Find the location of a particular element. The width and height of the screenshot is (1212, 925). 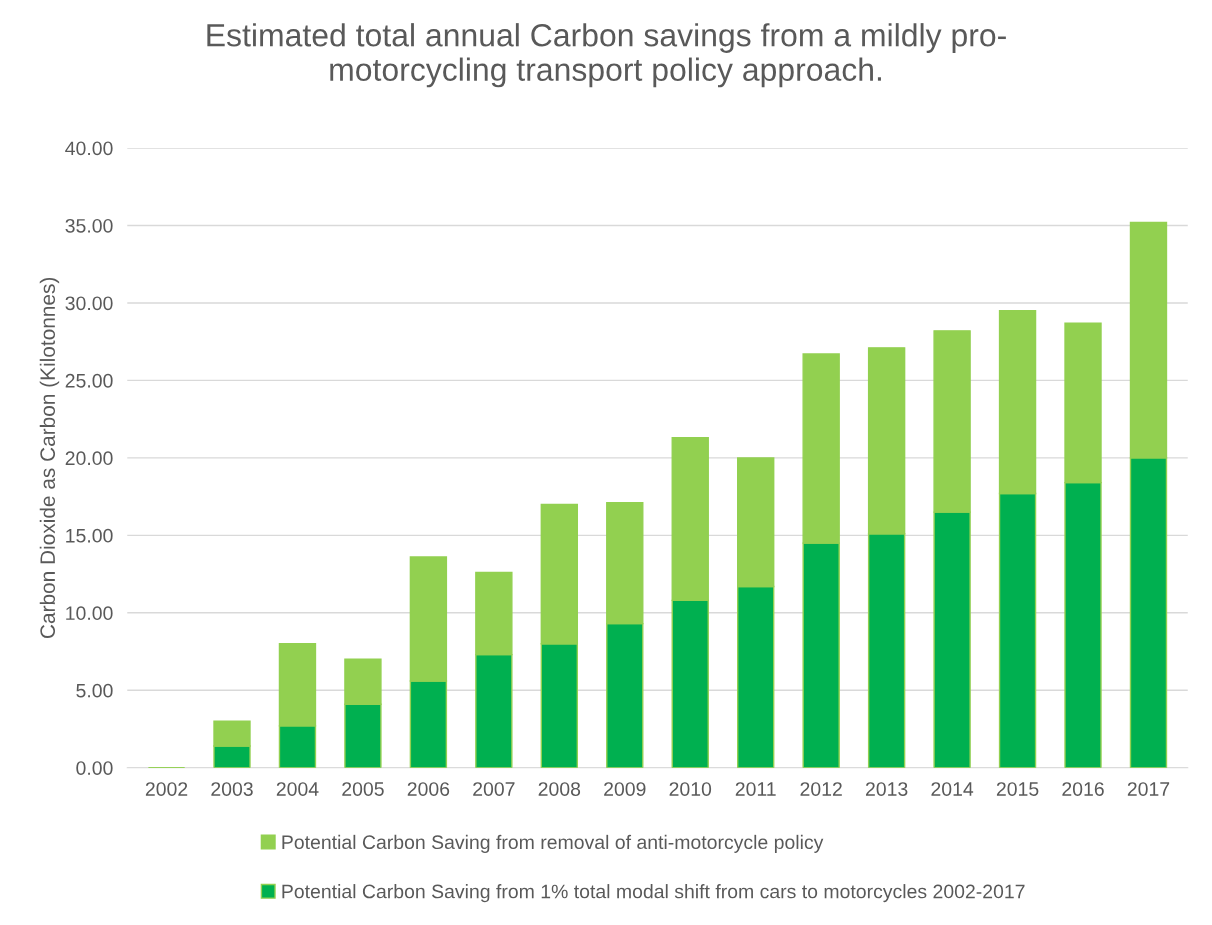

y-tick-label: 10.00 is located at coordinates (89, 613).